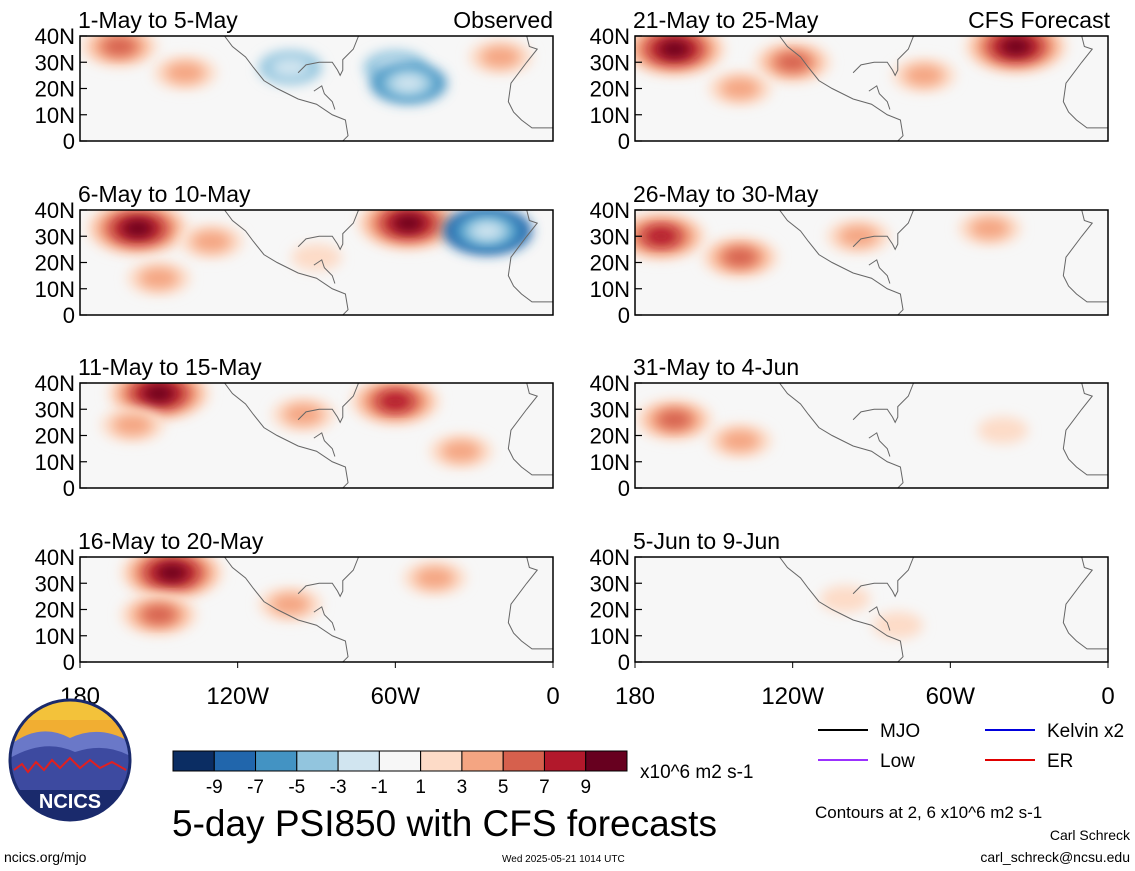 Image resolution: width=1135 pixels, height=871 pixels. What do you see at coordinates (1055, 857) in the screenshot?
I see `email: carl_schreck@ncsu.edu` at bounding box center [1055, 857].